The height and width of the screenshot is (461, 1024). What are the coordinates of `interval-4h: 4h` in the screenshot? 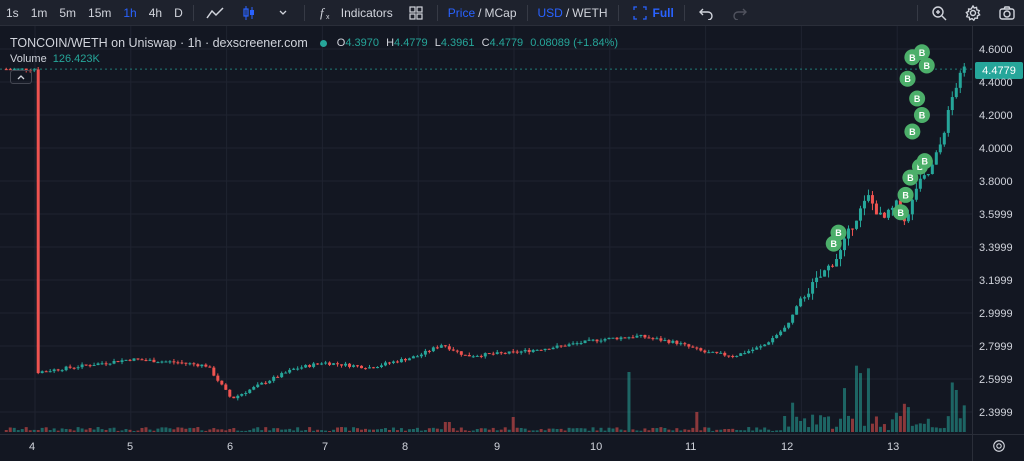 It's located at (155, 12).